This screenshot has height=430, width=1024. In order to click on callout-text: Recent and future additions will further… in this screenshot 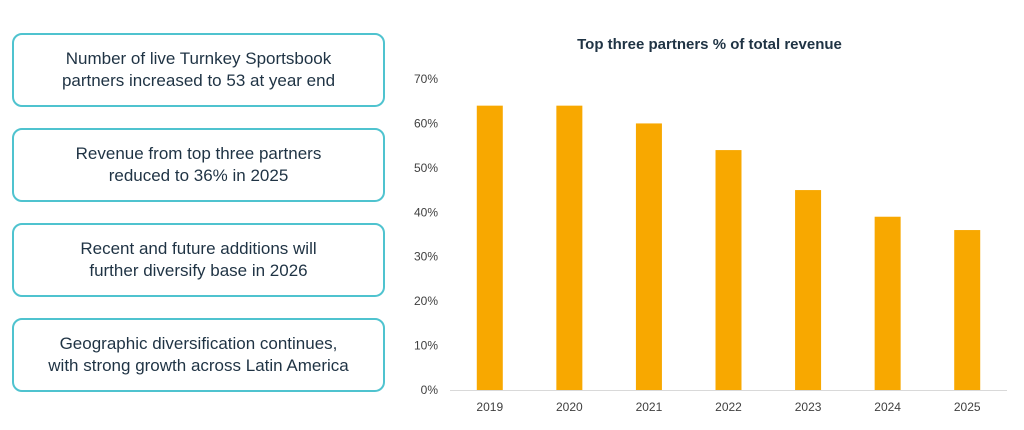, I will do `click(198, 259)`.